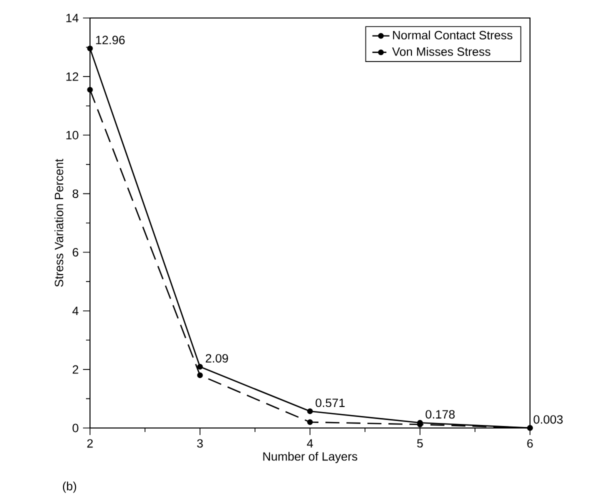  I want to click on data-label: 2.09, so click(217, 358).